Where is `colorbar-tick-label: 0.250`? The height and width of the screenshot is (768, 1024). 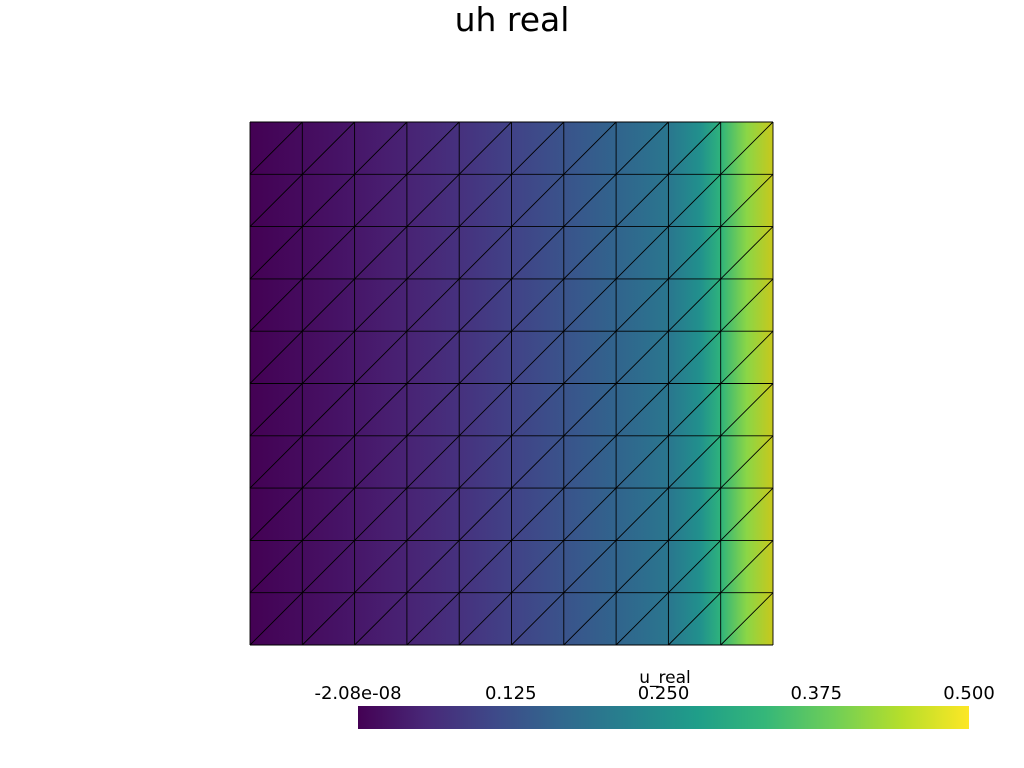 colorbar-tick-label: 0.250 is located at coordinates (663, 693).